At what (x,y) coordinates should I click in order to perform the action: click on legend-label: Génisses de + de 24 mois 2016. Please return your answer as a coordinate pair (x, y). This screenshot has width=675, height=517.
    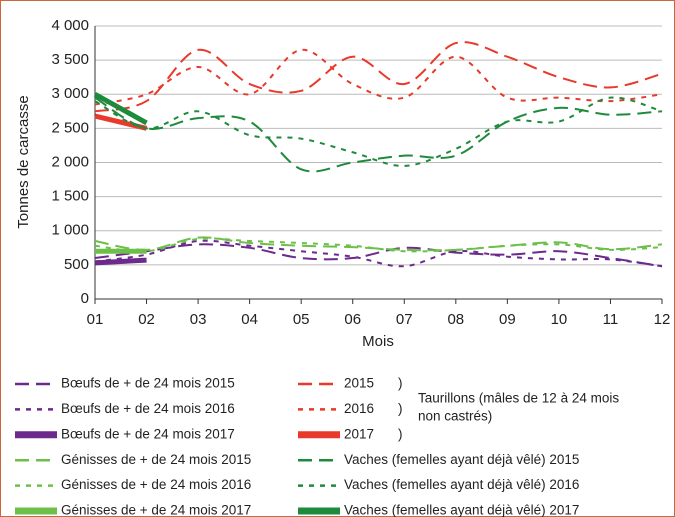
    Looking at the image, I should click on (156, 484).